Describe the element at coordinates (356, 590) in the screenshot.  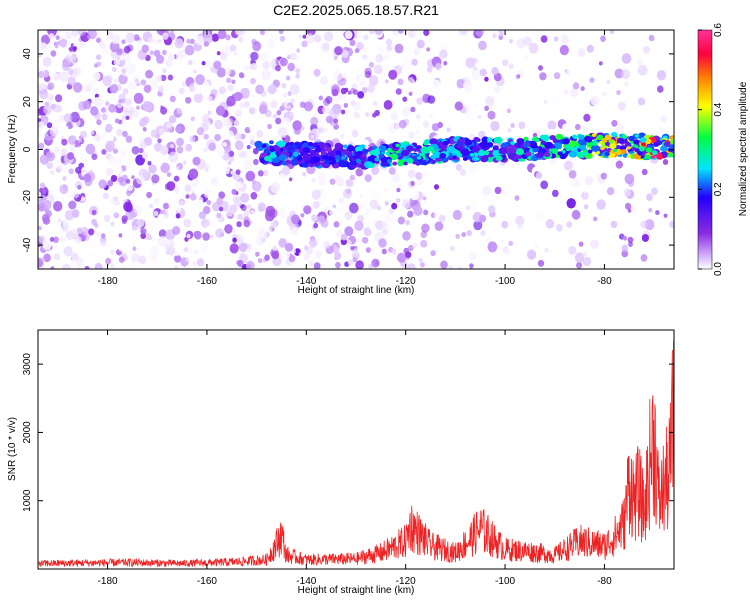
I see `bottom-x-axis-label: Height of straight line (km)` at that location.